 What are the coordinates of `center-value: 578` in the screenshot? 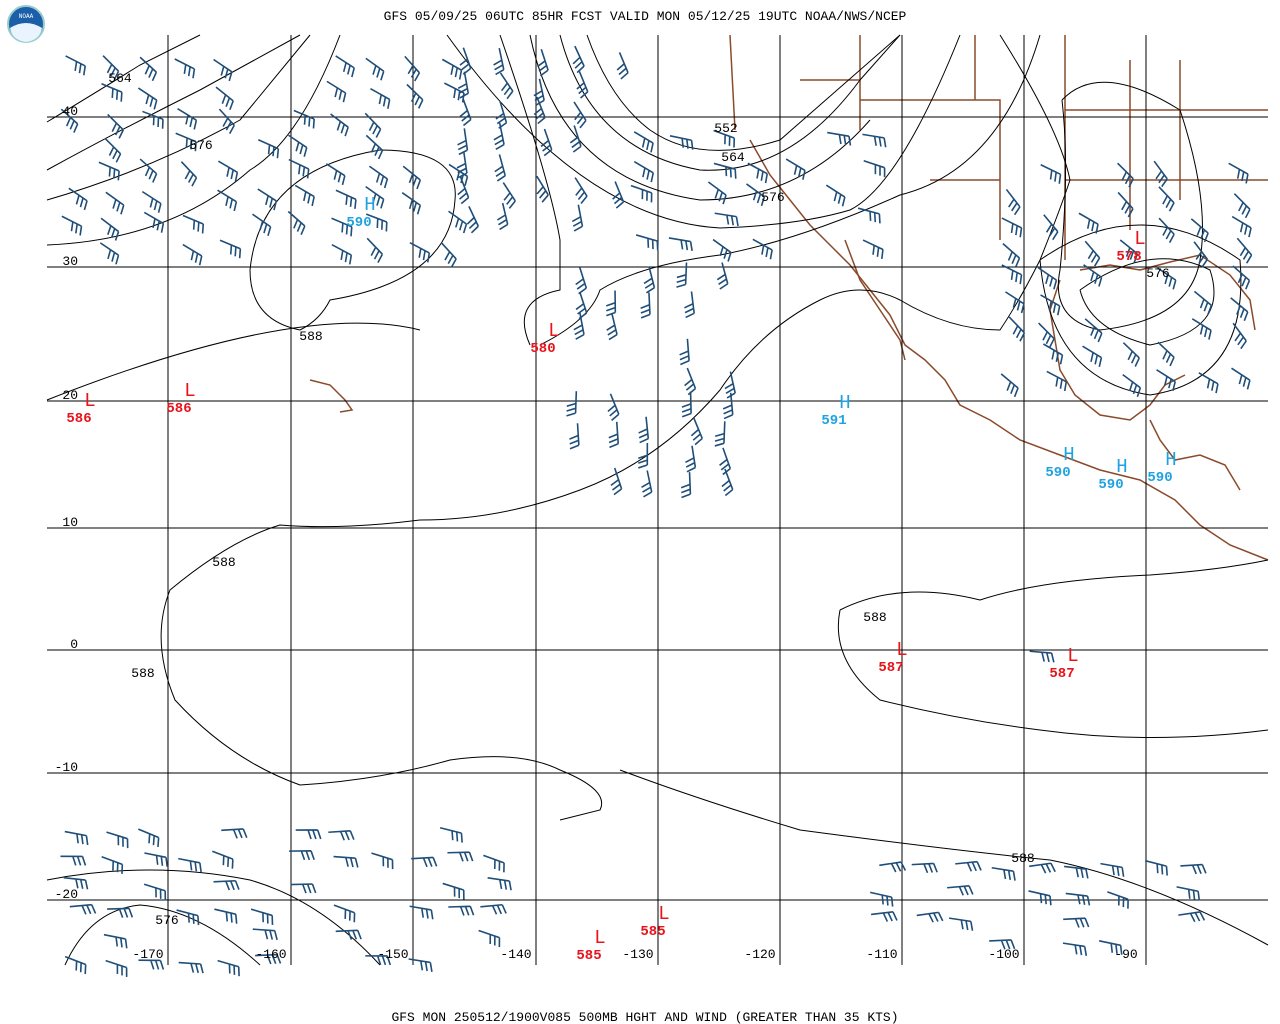 It's located at (1128, 257).